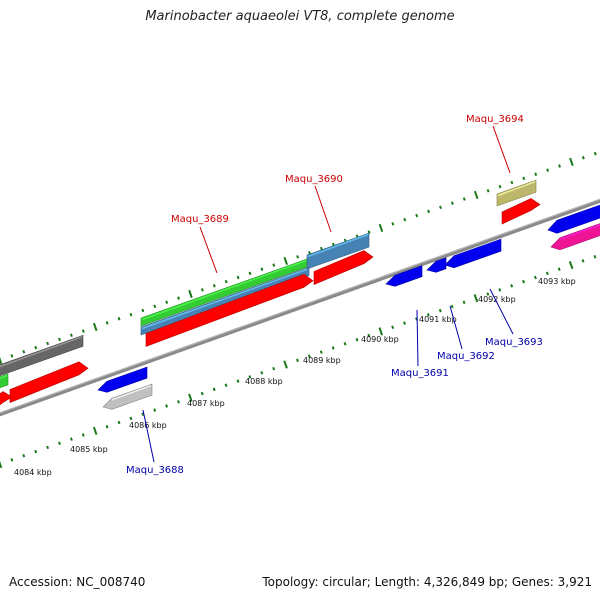 The width and height of the screenshot is (600, 600). I want to click on gene-label-maqu_3692: Maqu_3692, so click(466, 356).